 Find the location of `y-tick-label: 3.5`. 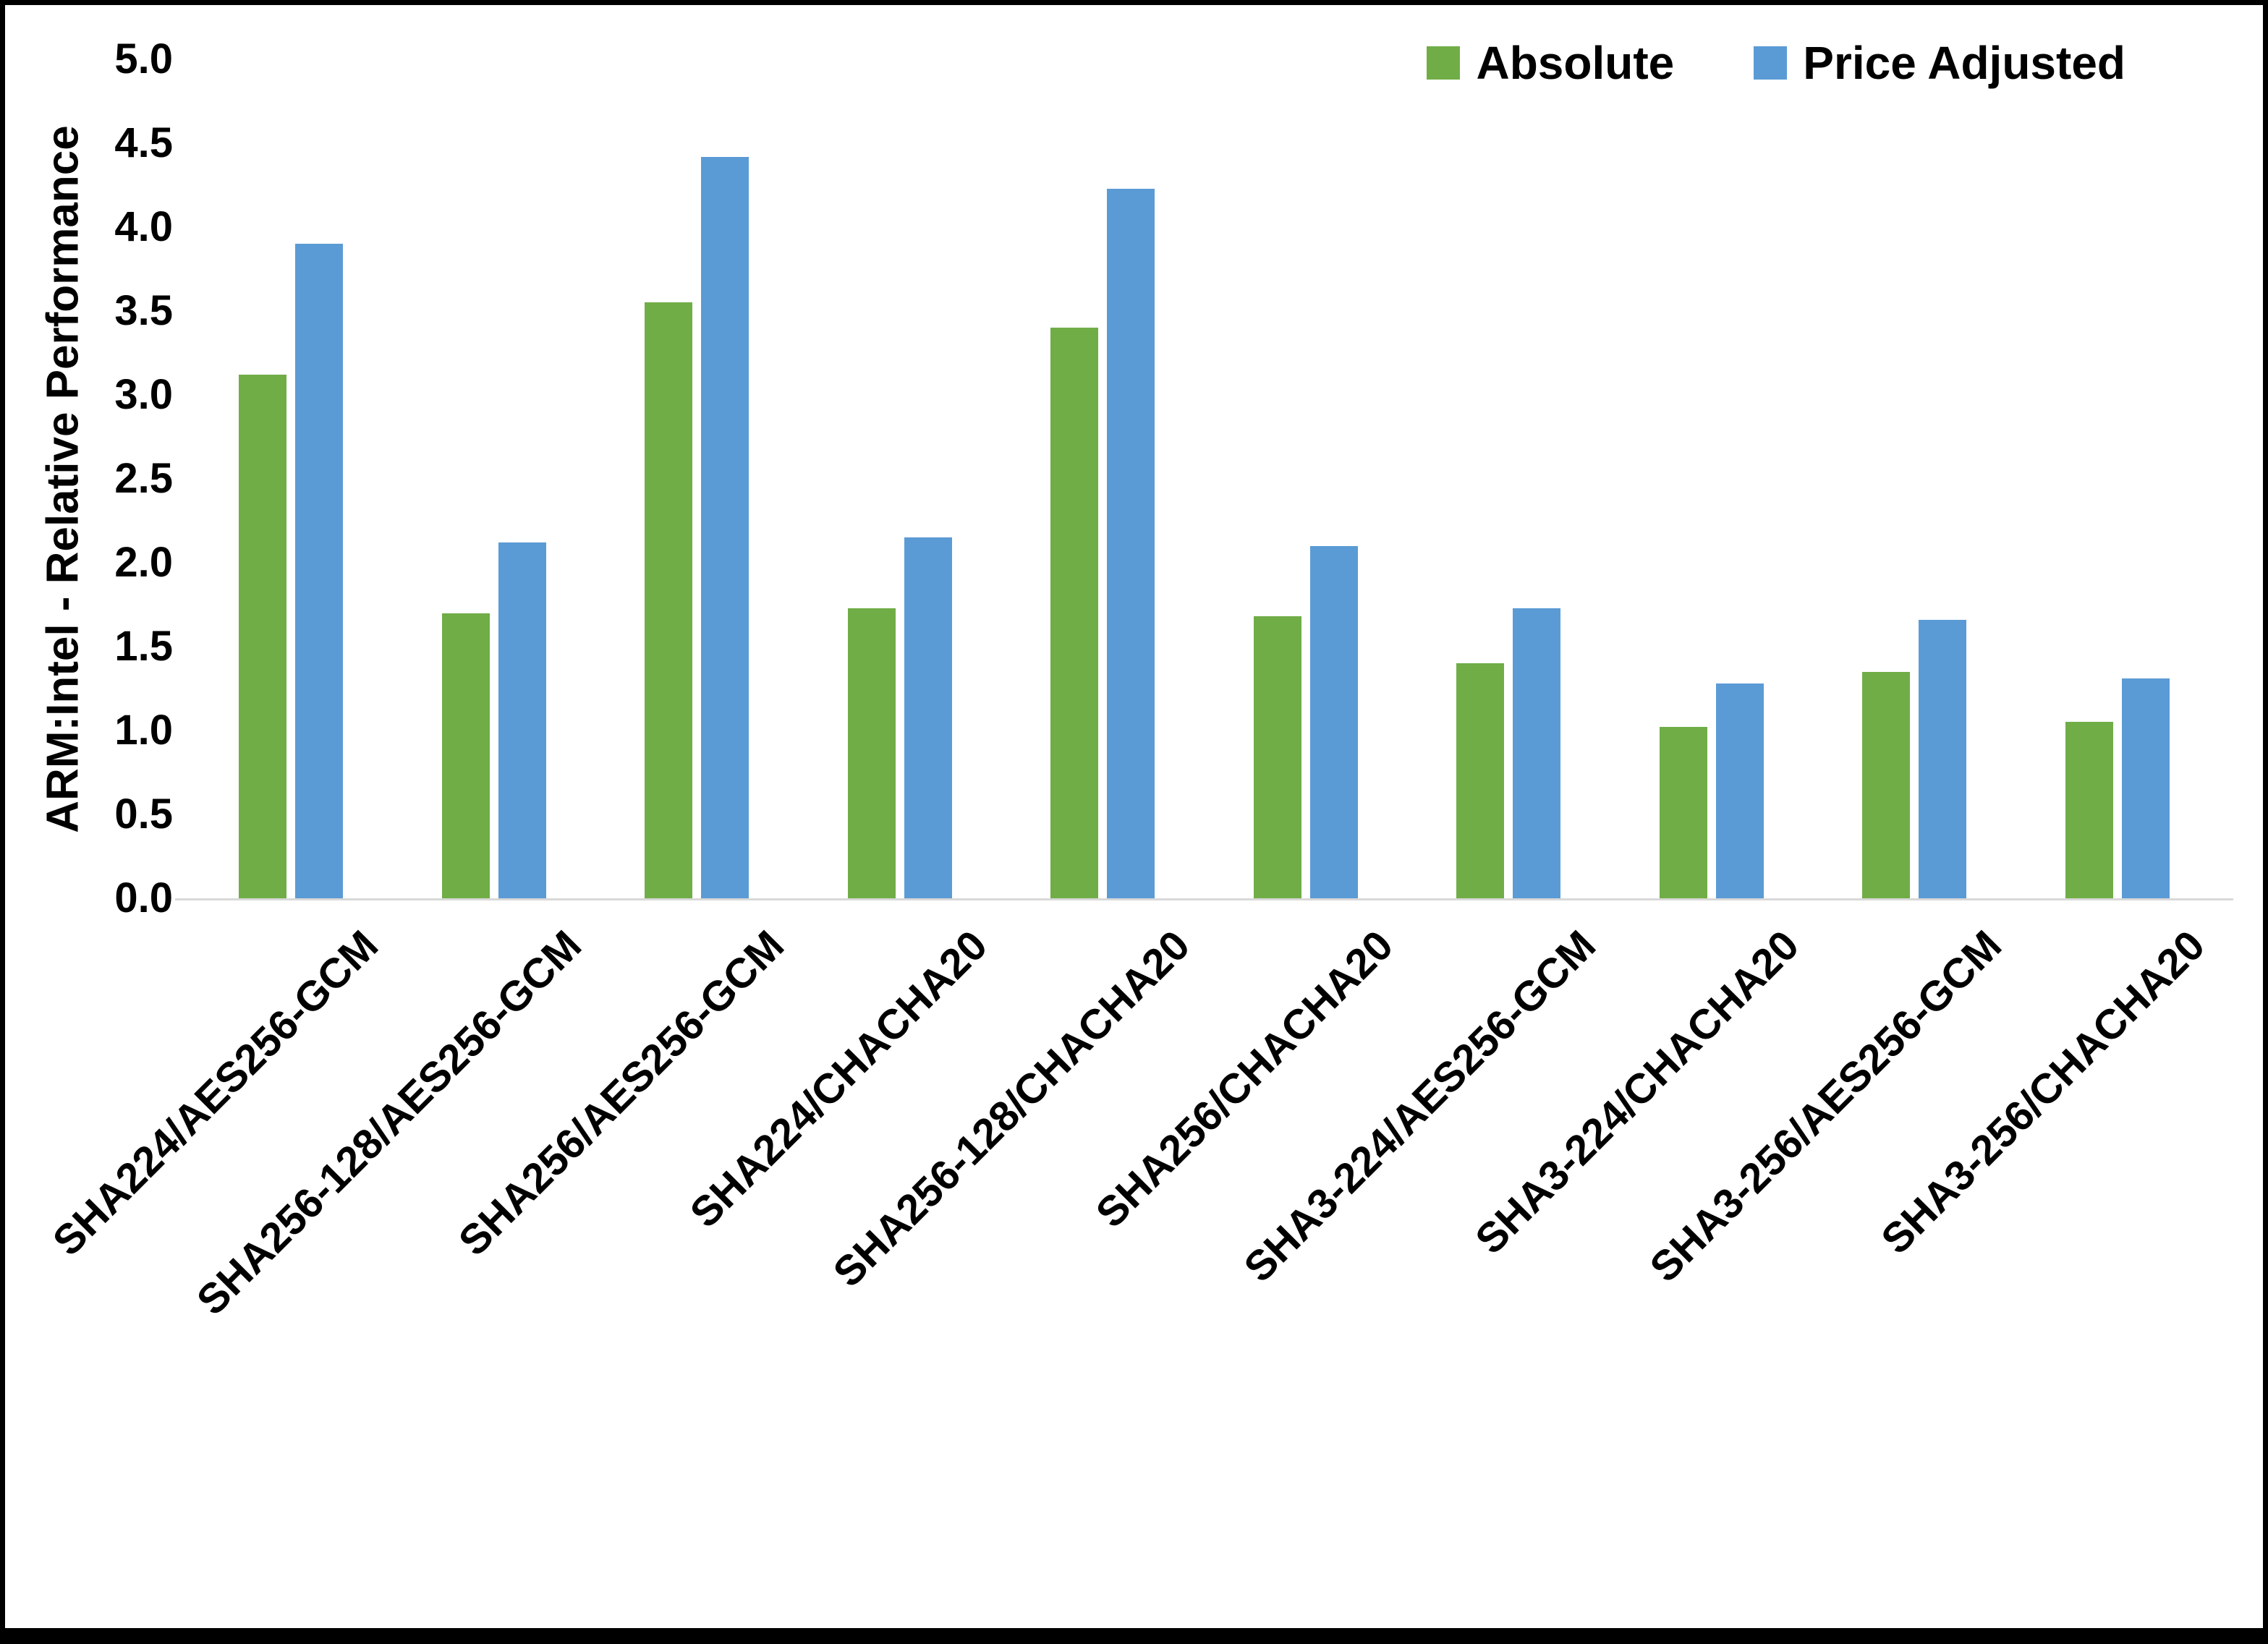

y-tick-label: 3.5 is located at coordinates (143, 310).